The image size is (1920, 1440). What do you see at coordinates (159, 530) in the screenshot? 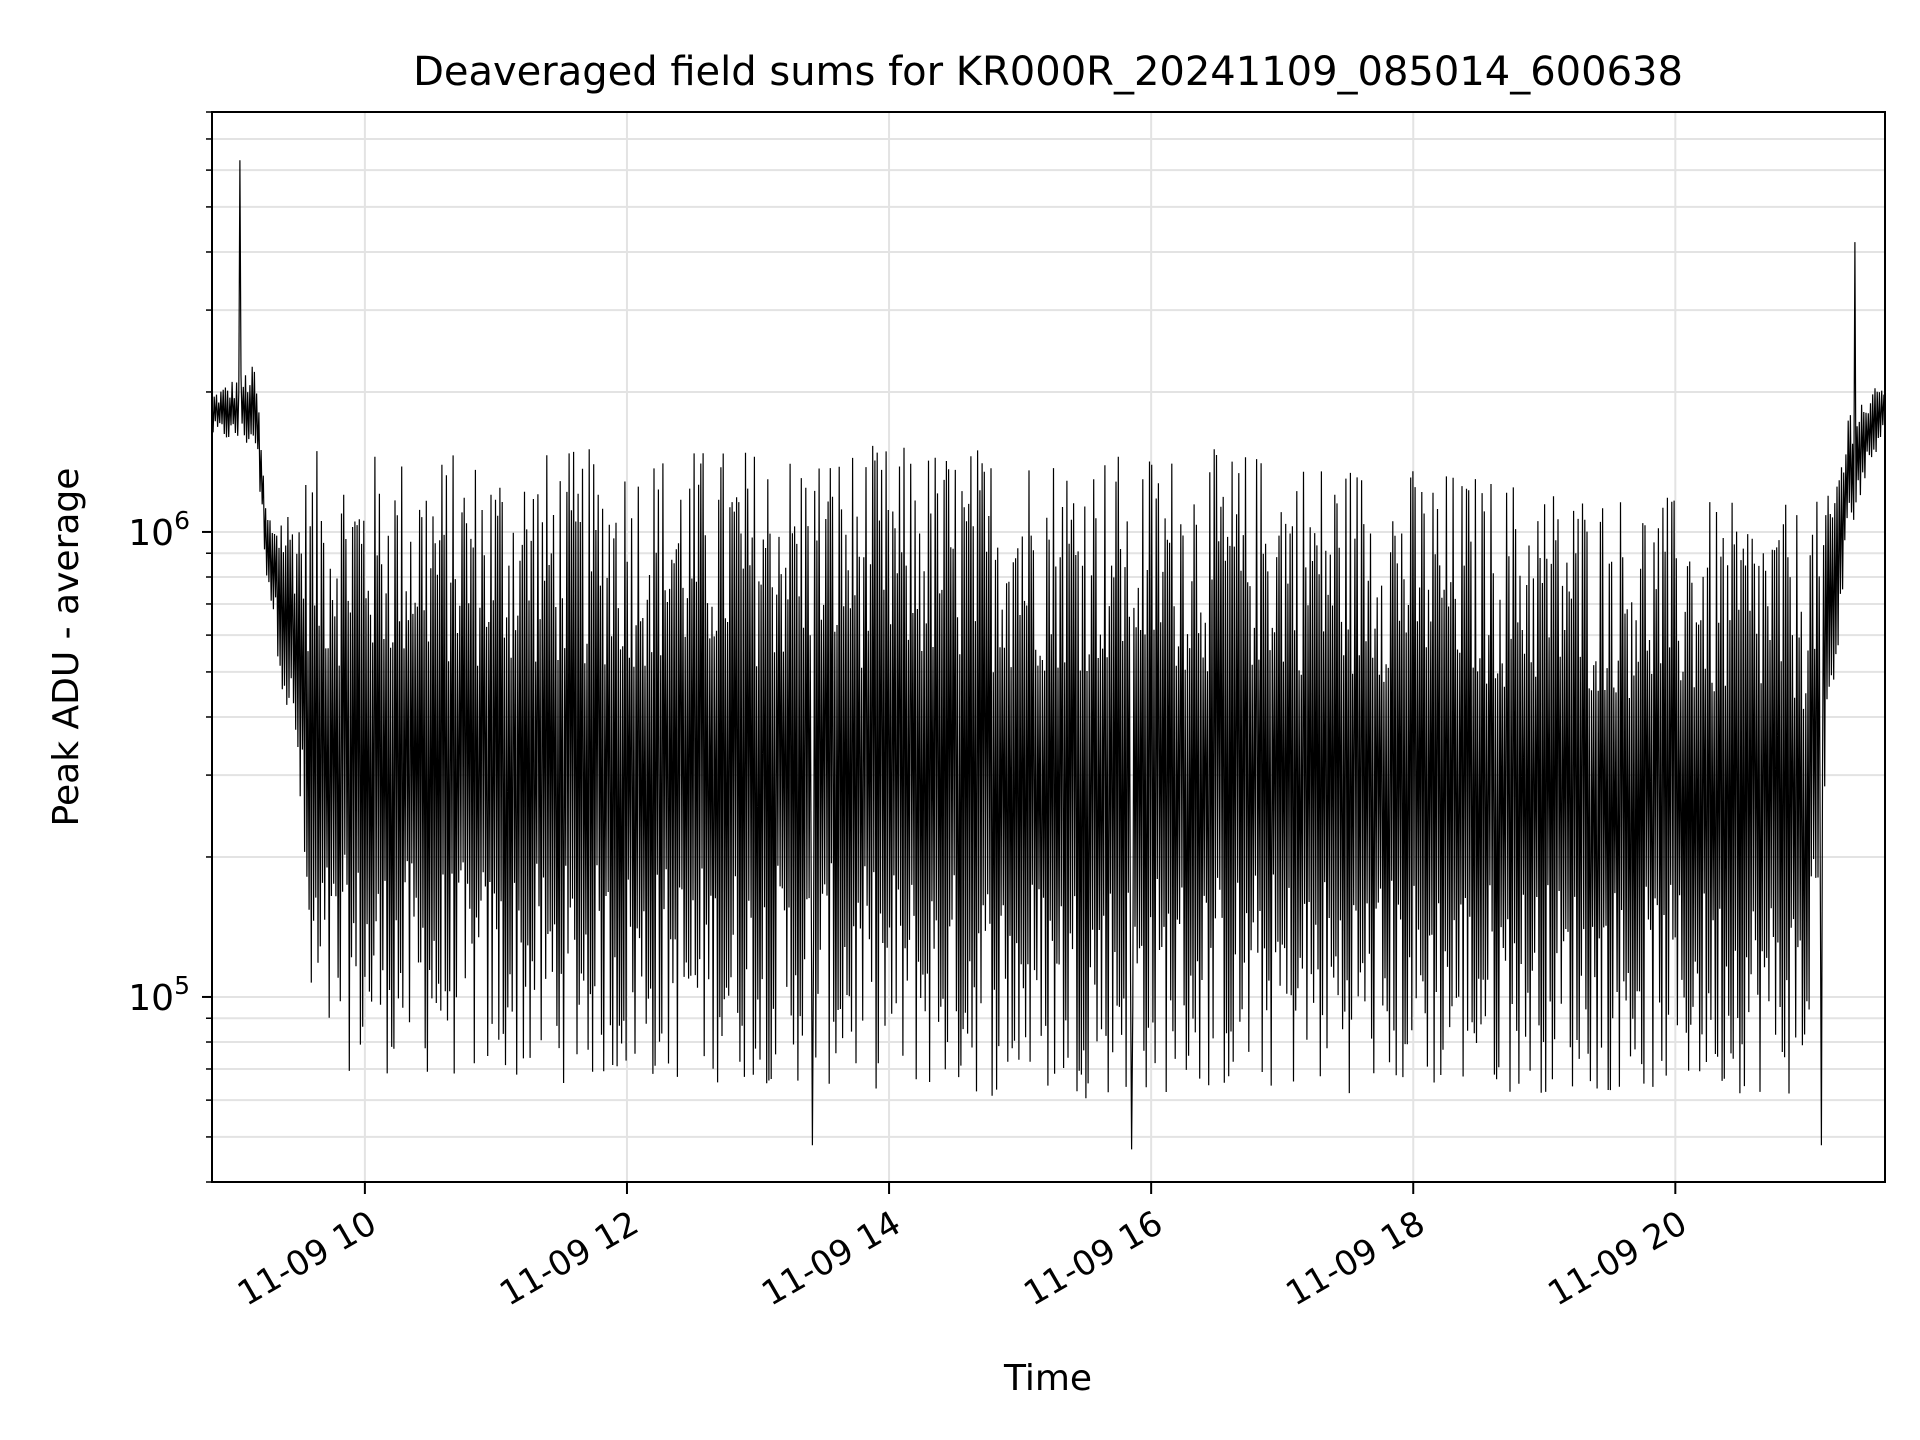
I see `y-tick-label: 10⁶` at bounding box center [159, 530].